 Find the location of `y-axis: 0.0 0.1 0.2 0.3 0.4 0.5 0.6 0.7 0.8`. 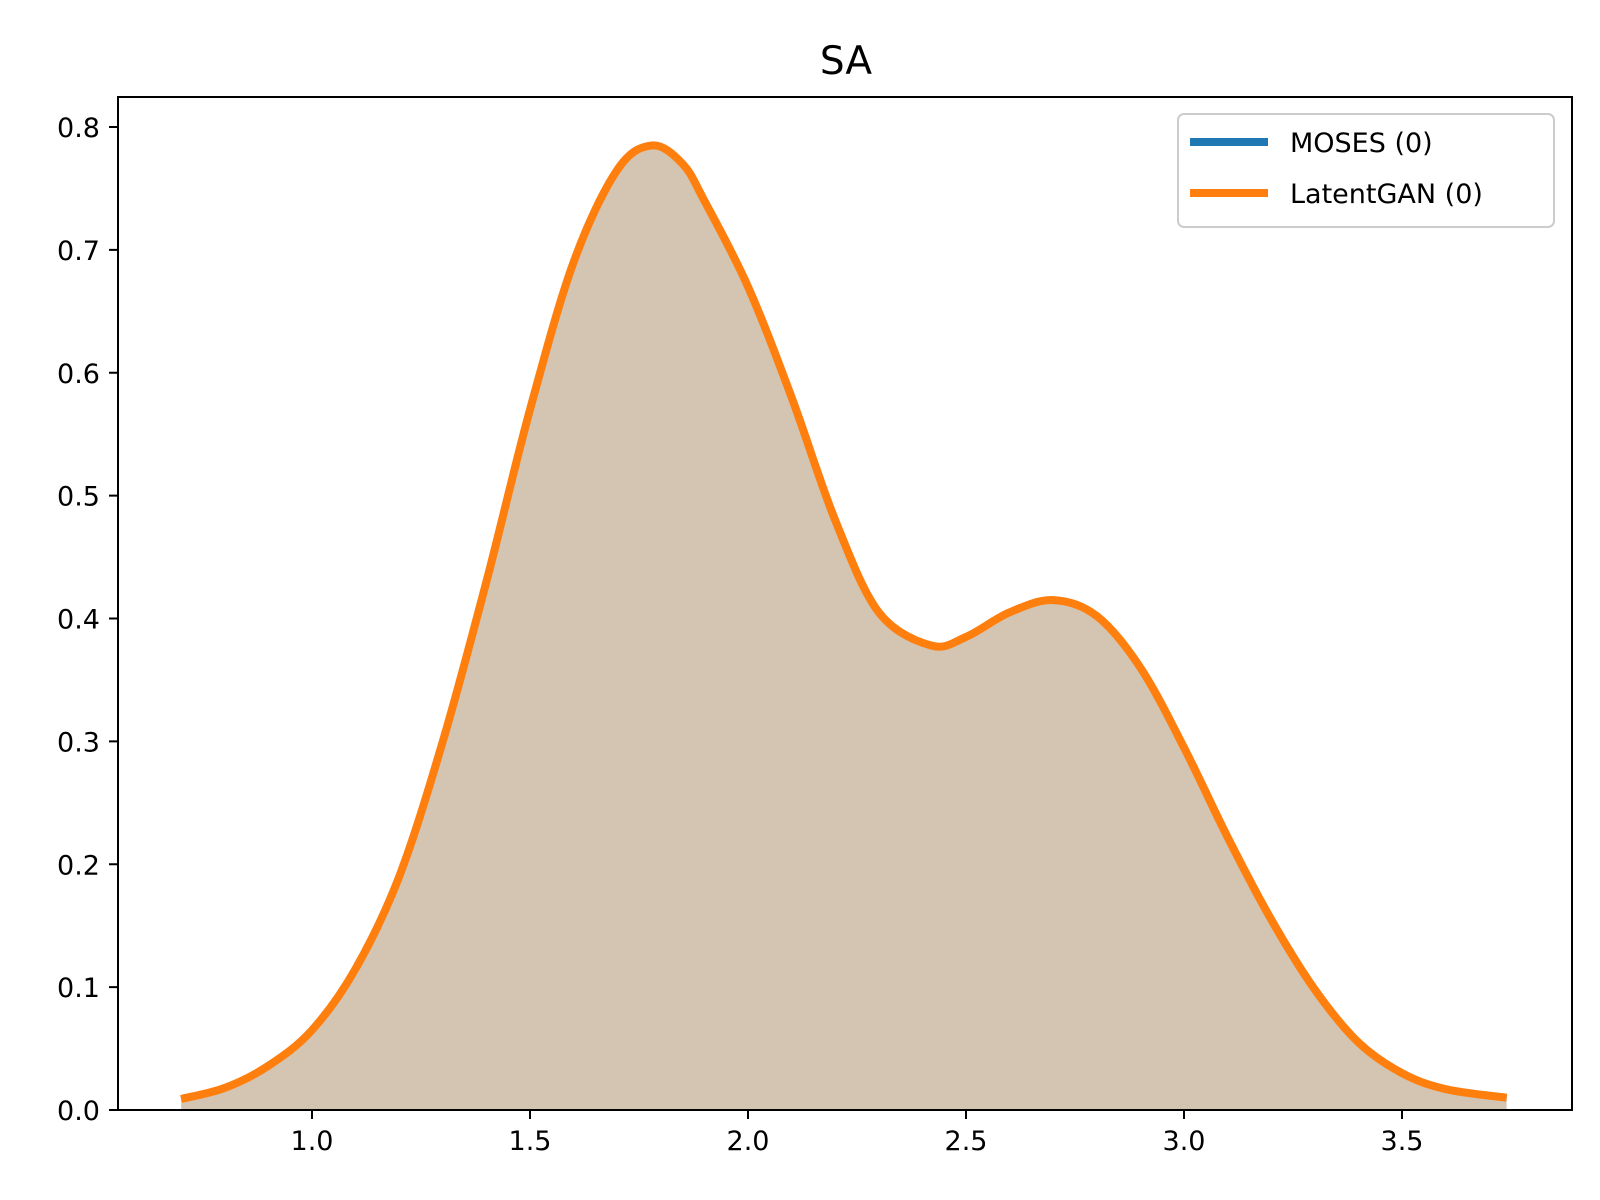

y-axis: 0.0 0.1 0.2 0.3 0.4 0.5 0.6 0.7 0.8 is located at coordinates (87, 620).